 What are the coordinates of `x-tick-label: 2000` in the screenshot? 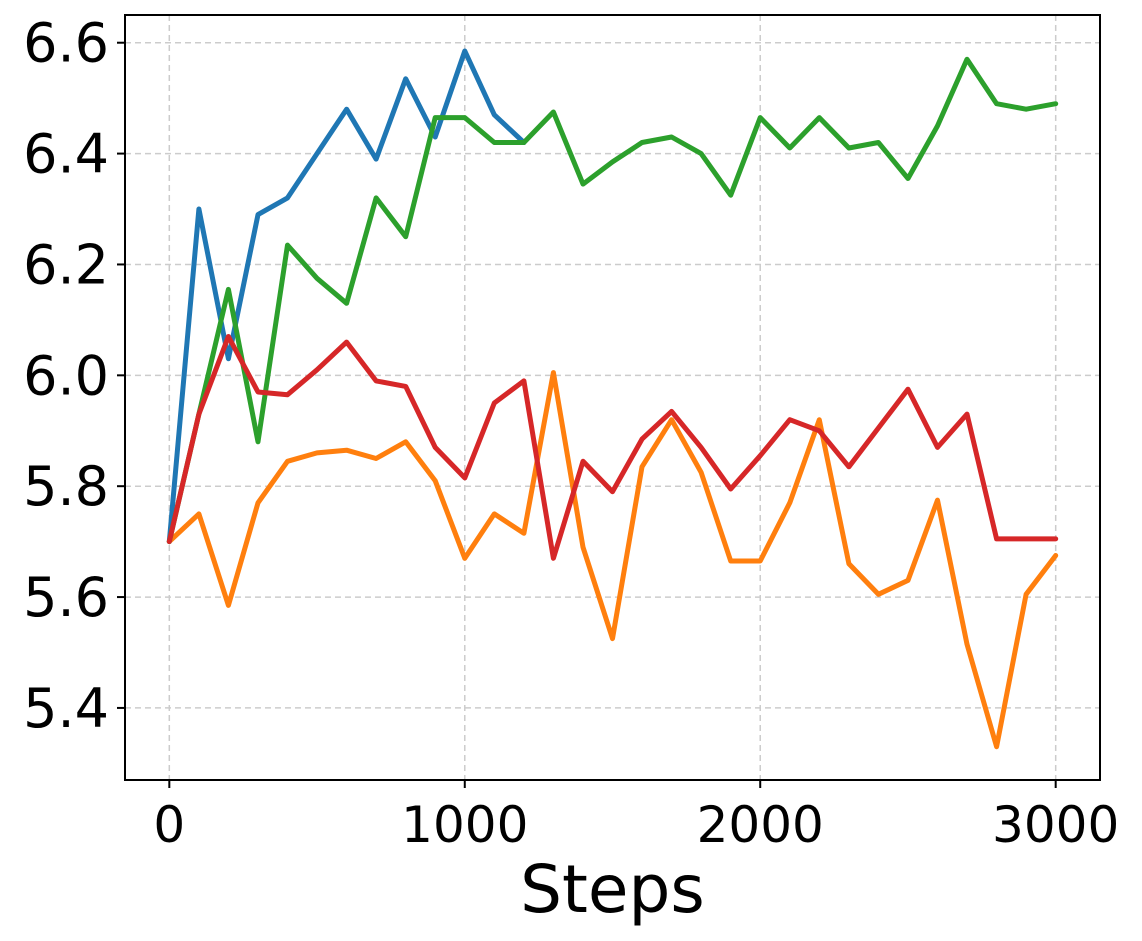 It's located at (760, 825).